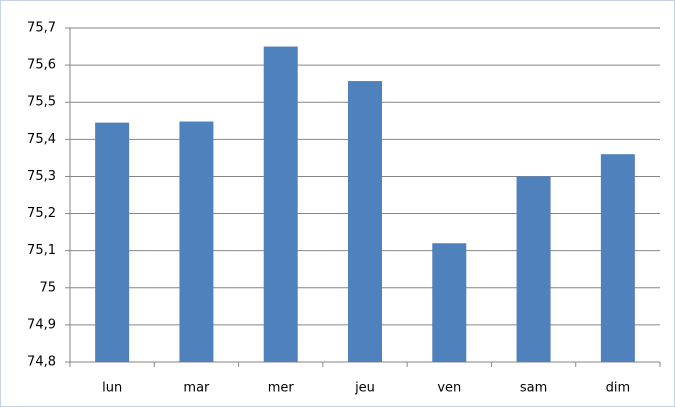 Image resolution: width=675 pixels, height=407 pixels. I want to click on y-tick-label: 75,3, so click(41, 176).